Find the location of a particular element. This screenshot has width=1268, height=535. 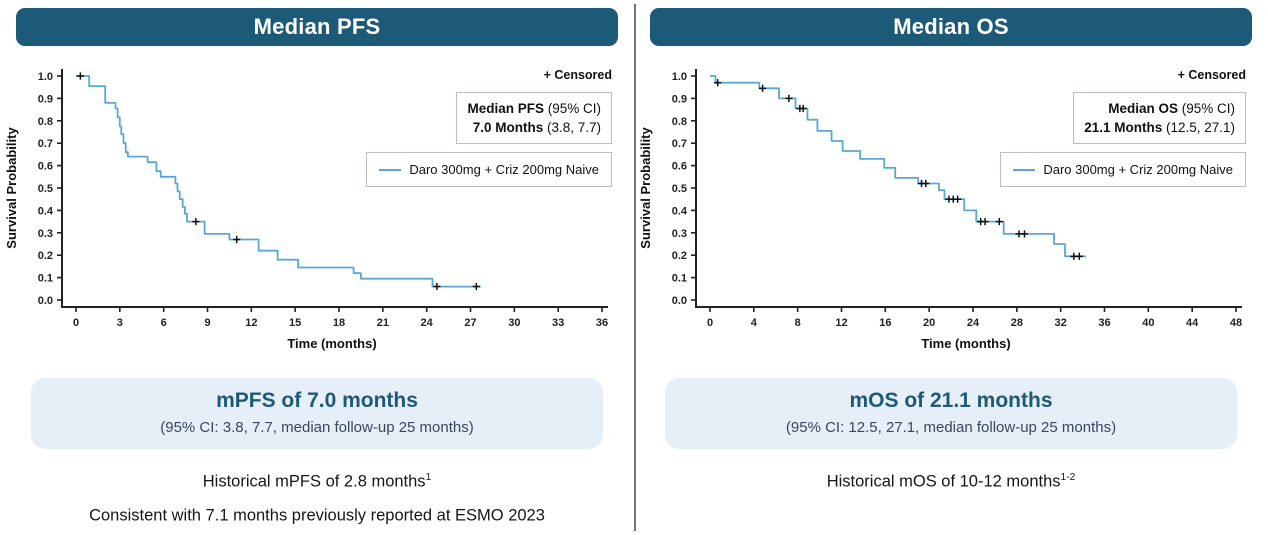

svg-text: 44 is located at coordinates (1192, 323).